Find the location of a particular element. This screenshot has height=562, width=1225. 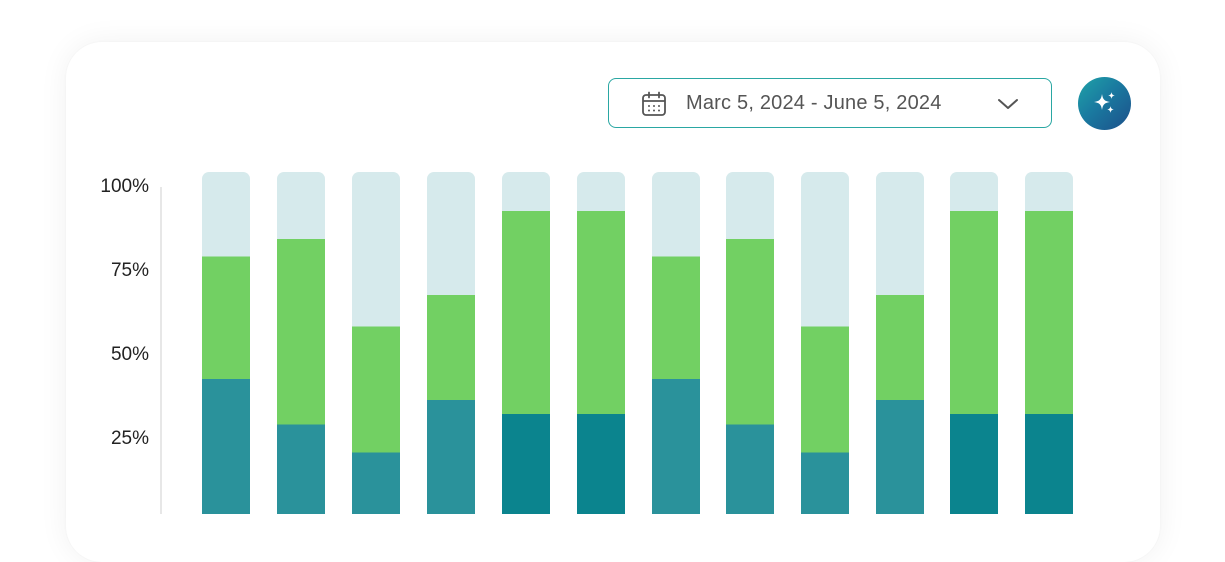

y-tick-label: 75% is located at coordinates (130, 270).